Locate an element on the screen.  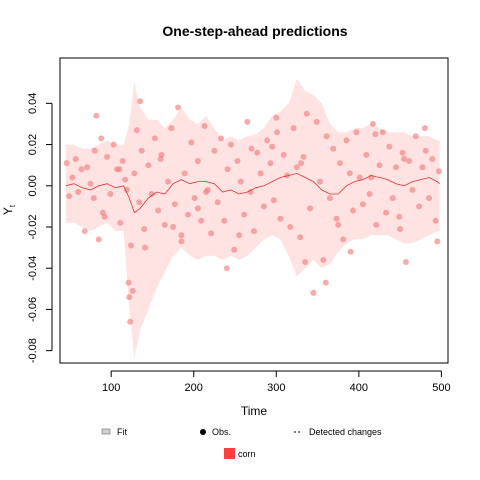
legend-corn-label: corn is located at coordinates (247, 454).